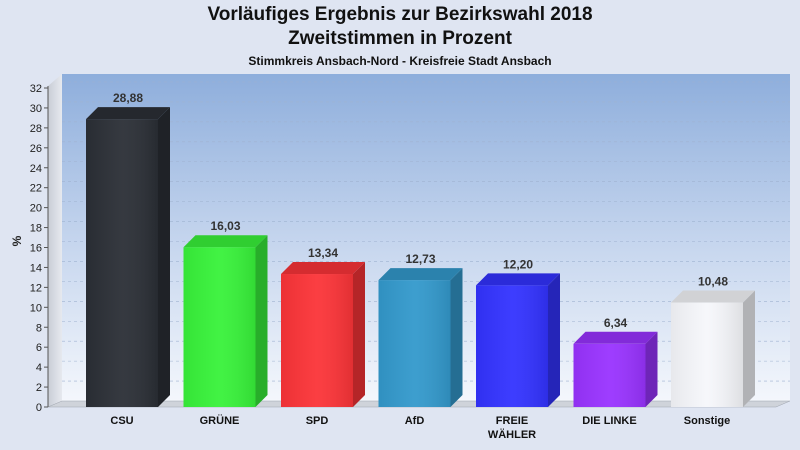 This screenshot has height=450, width=800. I want to click on x-tick-label: FREIE, so click(512, 421).